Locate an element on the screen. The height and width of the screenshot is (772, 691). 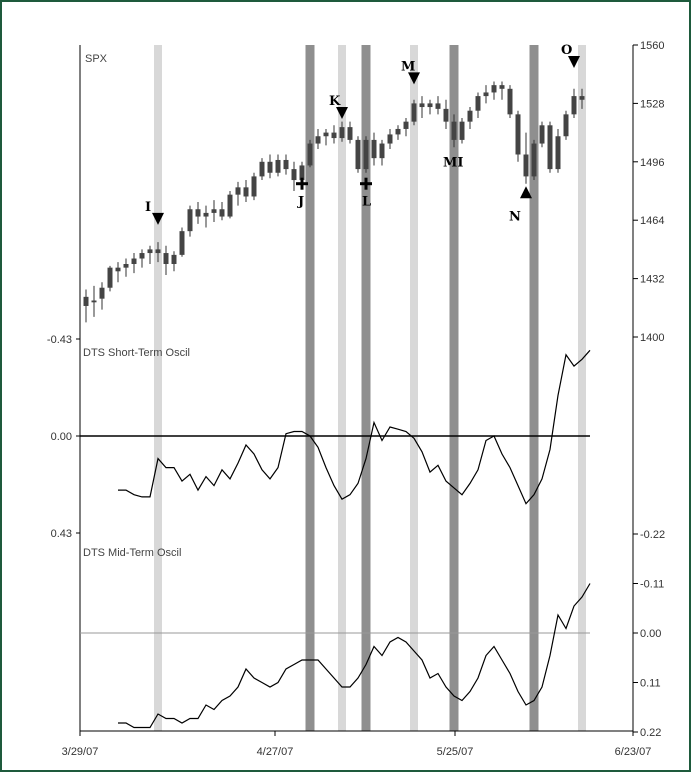
mid-term-oscillator-line is located at coordinates (354, 656).